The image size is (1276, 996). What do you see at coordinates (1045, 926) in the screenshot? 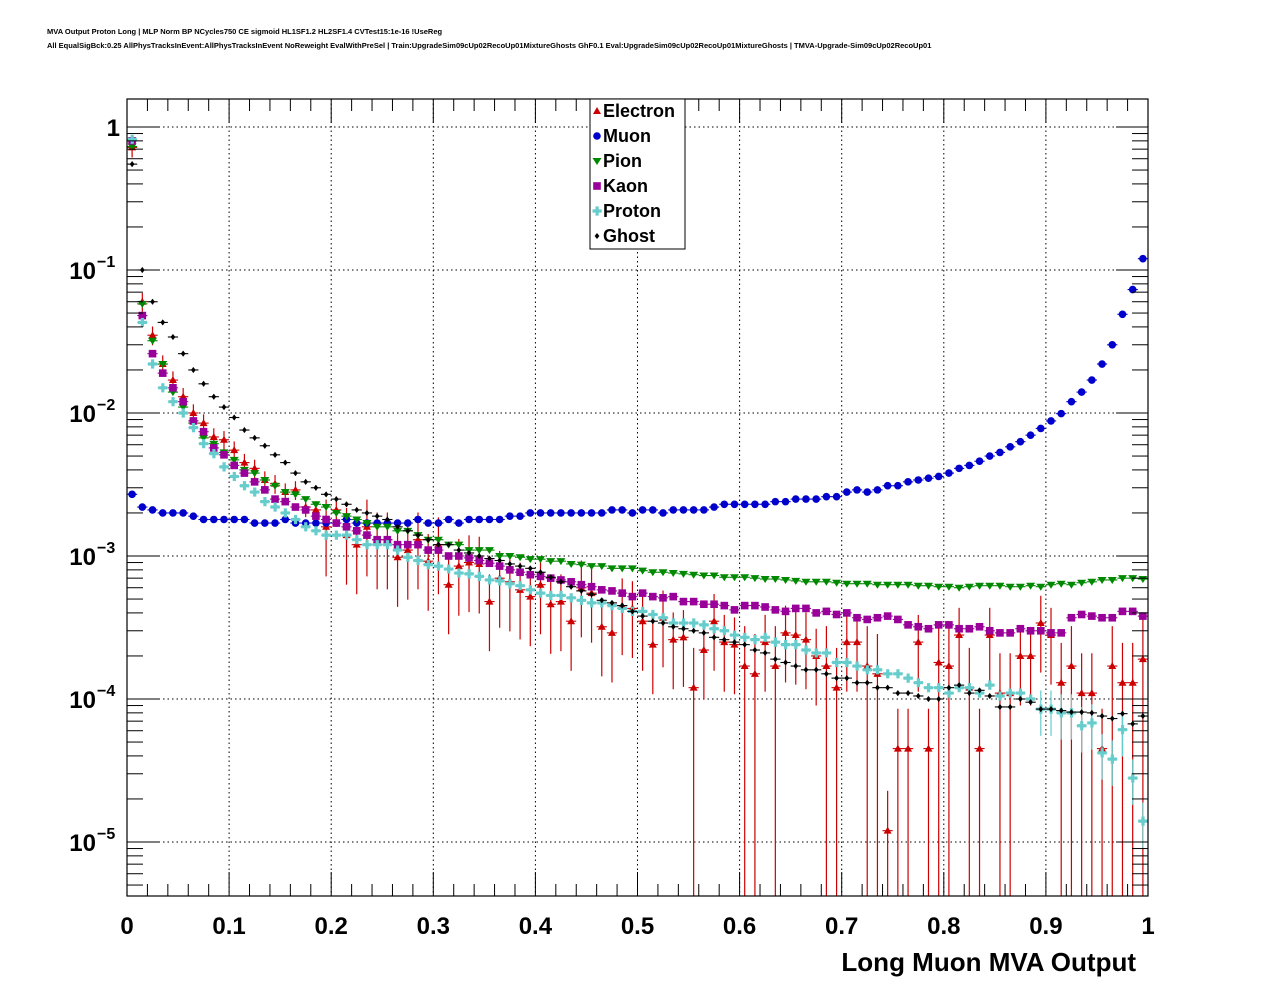
I see `x-tick-label: 0.9` at bounding box center [1045, 926].